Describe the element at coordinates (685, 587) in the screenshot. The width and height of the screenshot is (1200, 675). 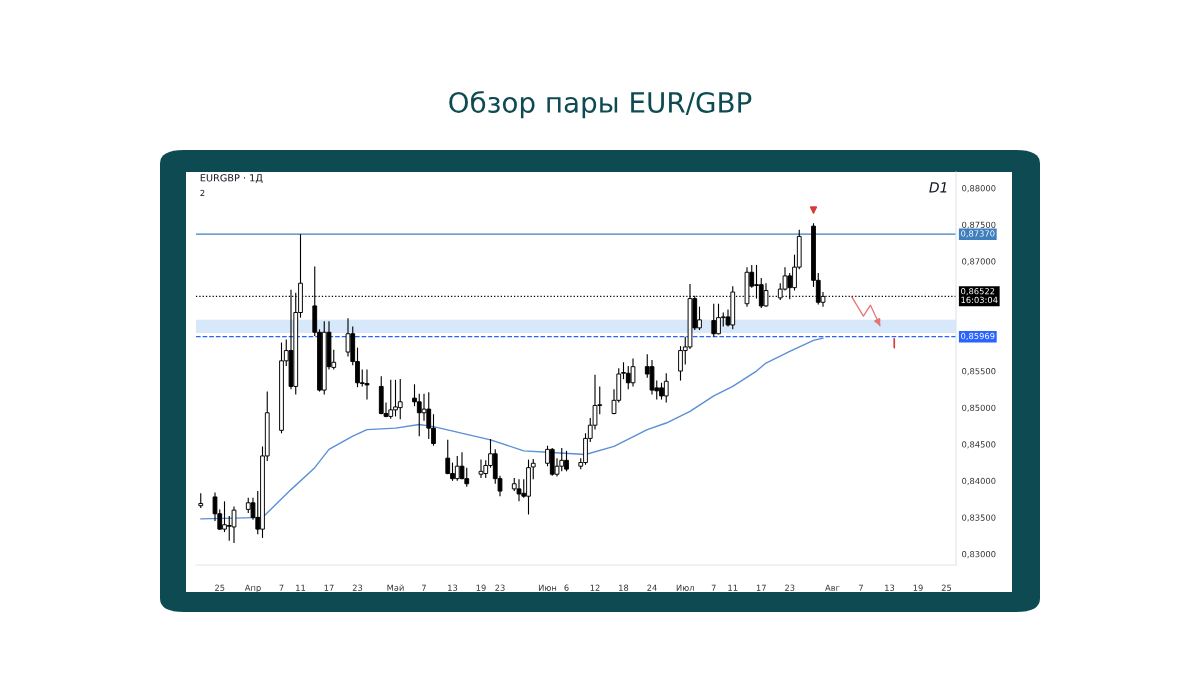
I see `x-tick-label: Июл` at that location.